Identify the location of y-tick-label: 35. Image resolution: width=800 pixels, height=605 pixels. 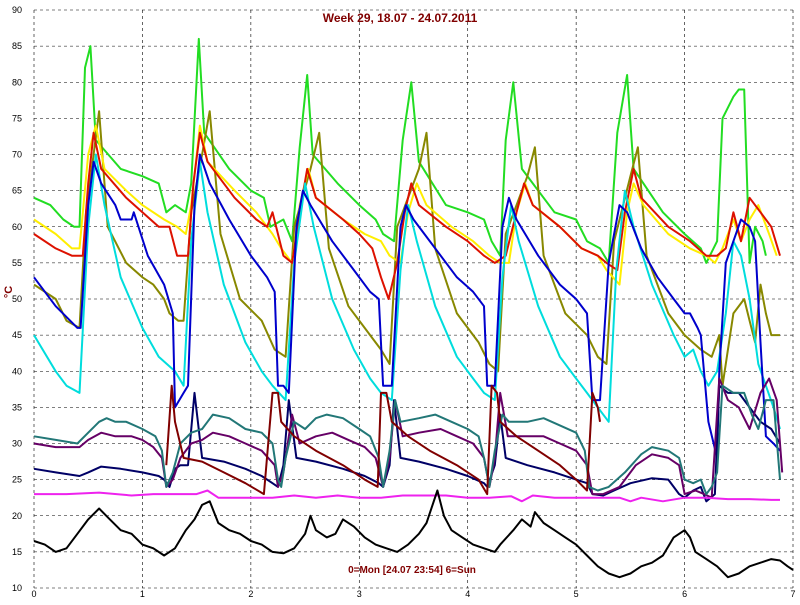
(17, 407).